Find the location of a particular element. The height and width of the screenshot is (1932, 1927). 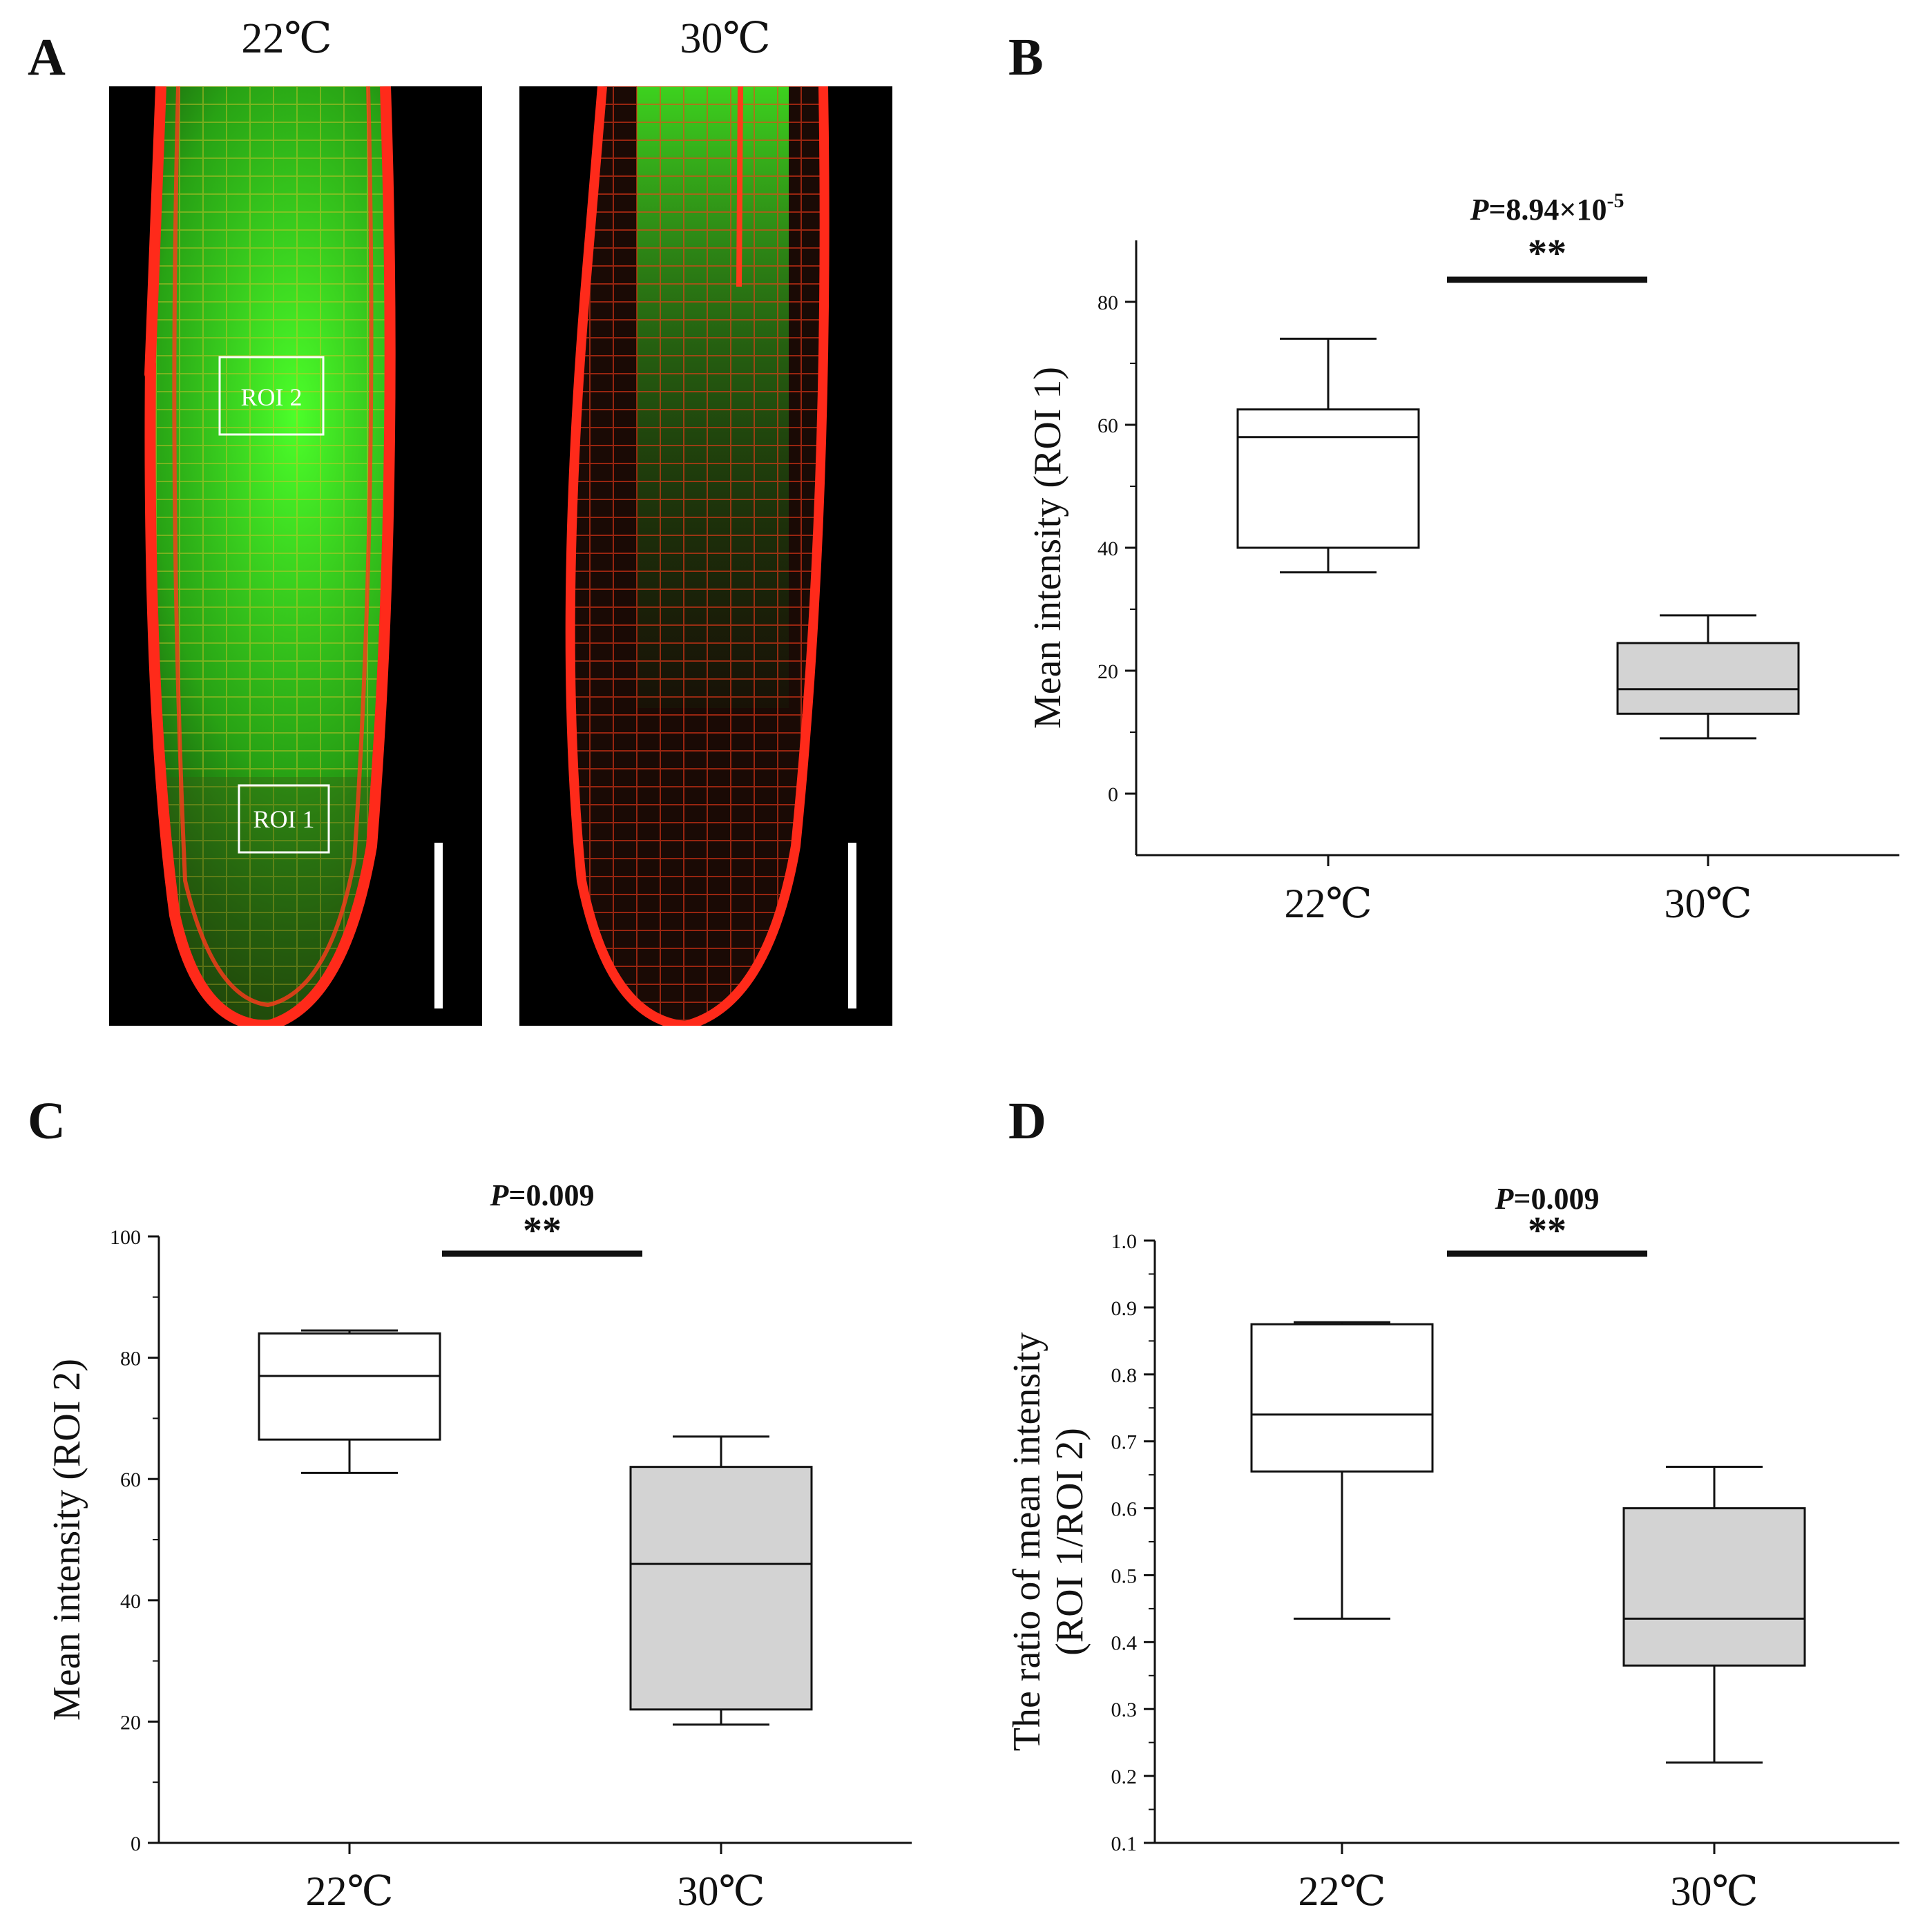

y-tick-label: 0.8 is located at coordinates (1124, 1375).